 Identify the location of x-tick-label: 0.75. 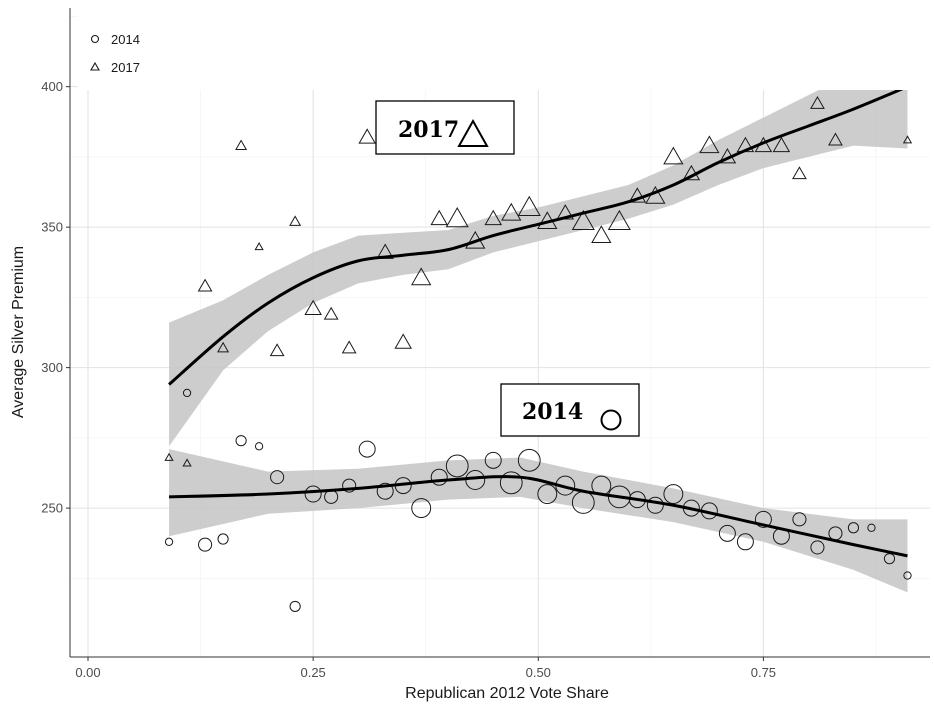
(763, 672).